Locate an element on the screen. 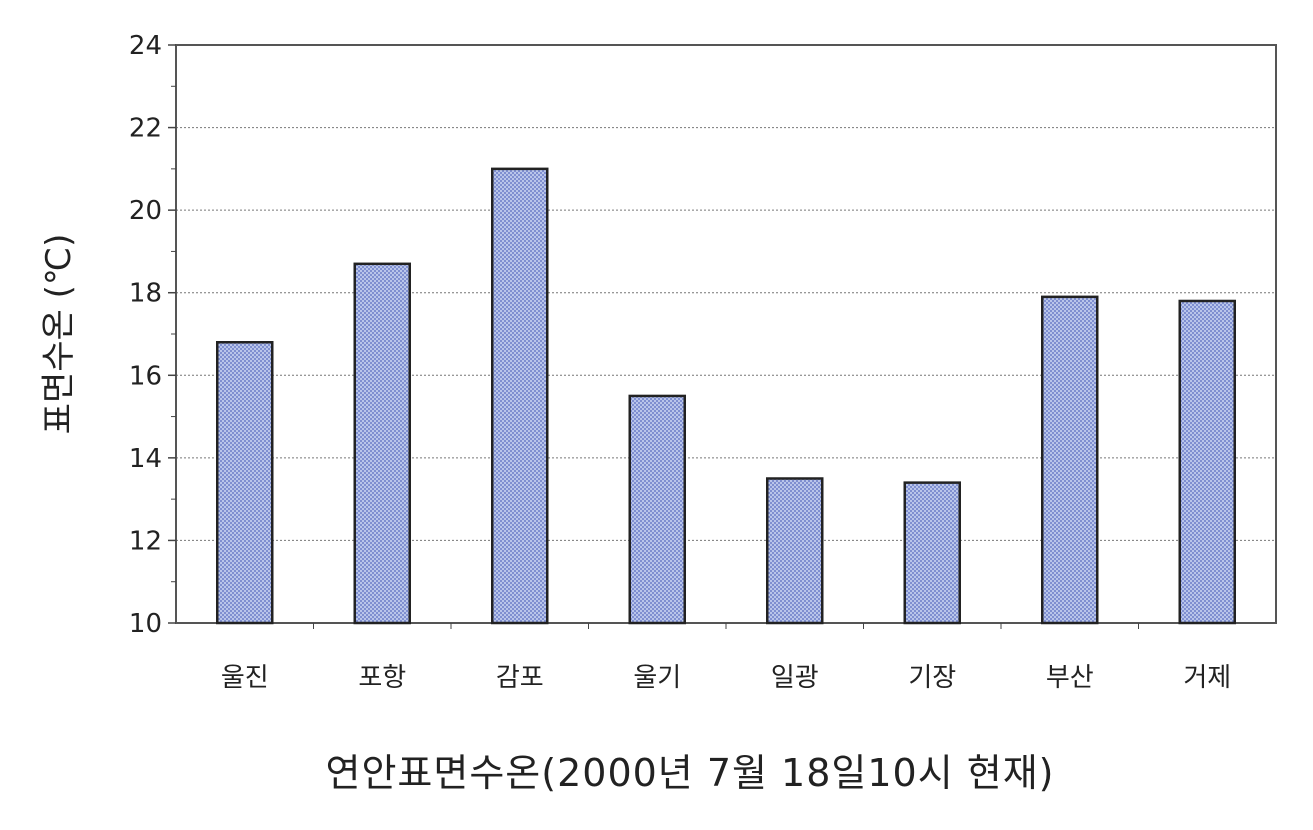  y-tick-label: 20 is located at coordinates (145, 211).